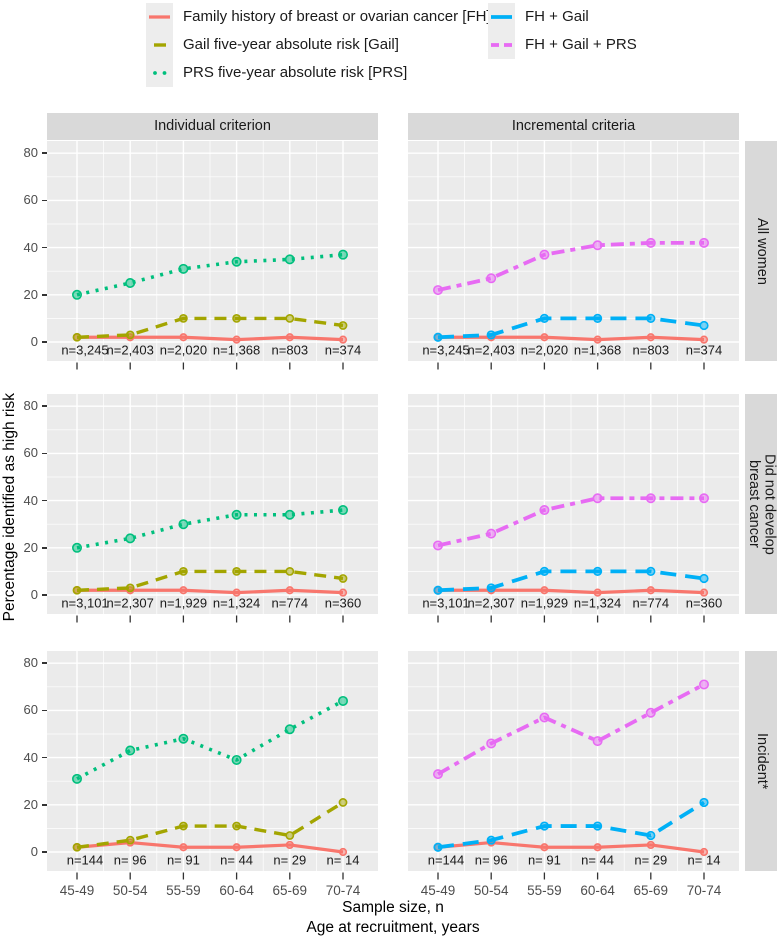 The image size is (777, 941). What do you see at coordinates (393, 927) in the screenshot?
I see `x-axis-title-age: Age at recruitment, years` at bounding box center [393, 927].